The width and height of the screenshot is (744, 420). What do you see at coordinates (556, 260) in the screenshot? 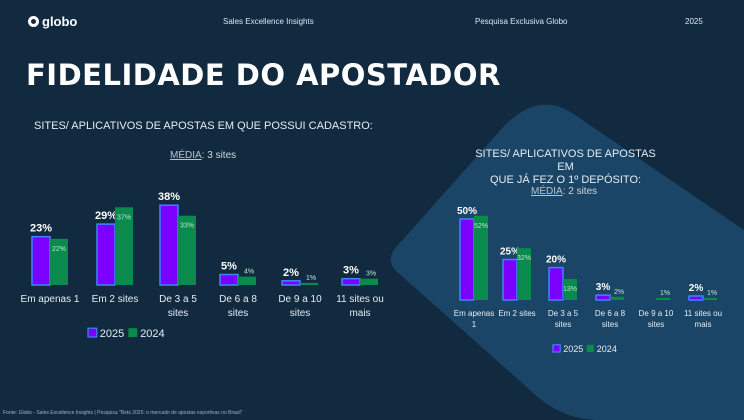
I see `label-2025: 20%` at bounding box center [556, 260].